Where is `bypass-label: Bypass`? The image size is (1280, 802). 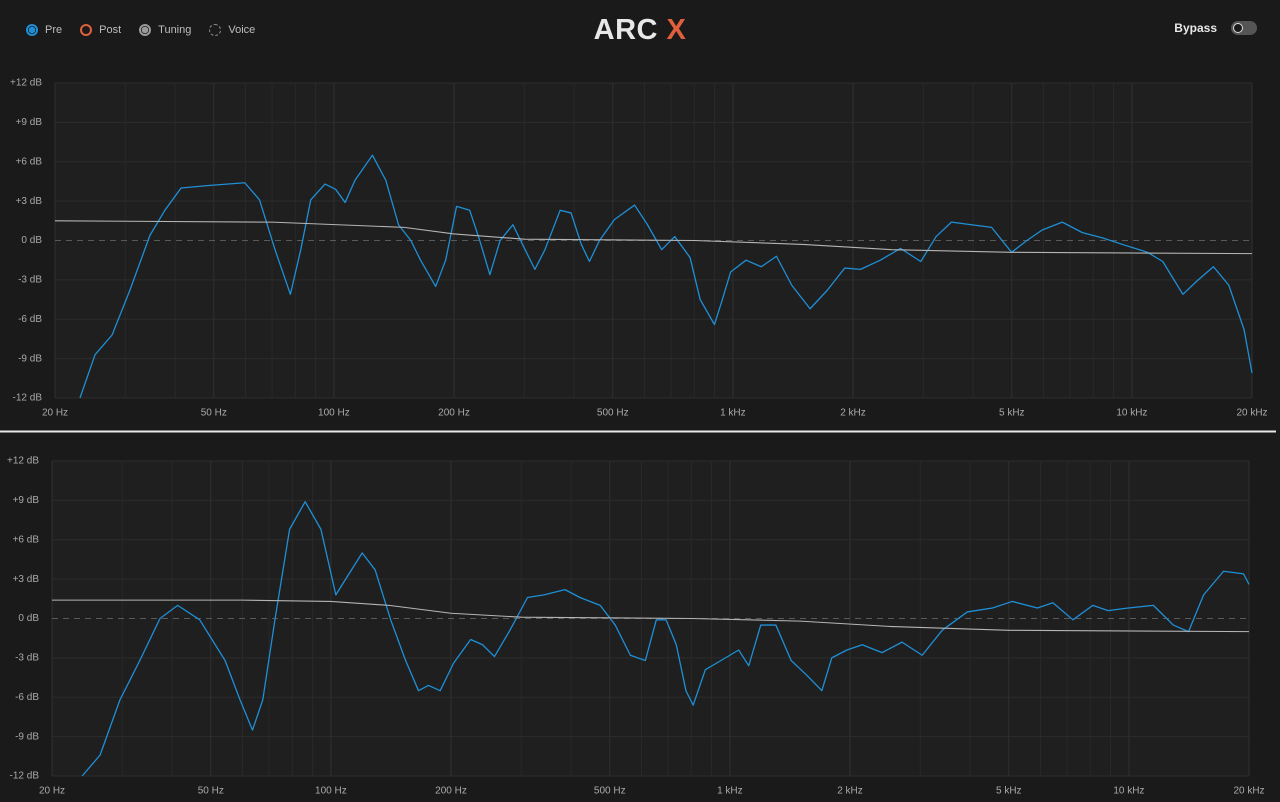
bypass-label: Bypass is located at coordinates (1195, 28).